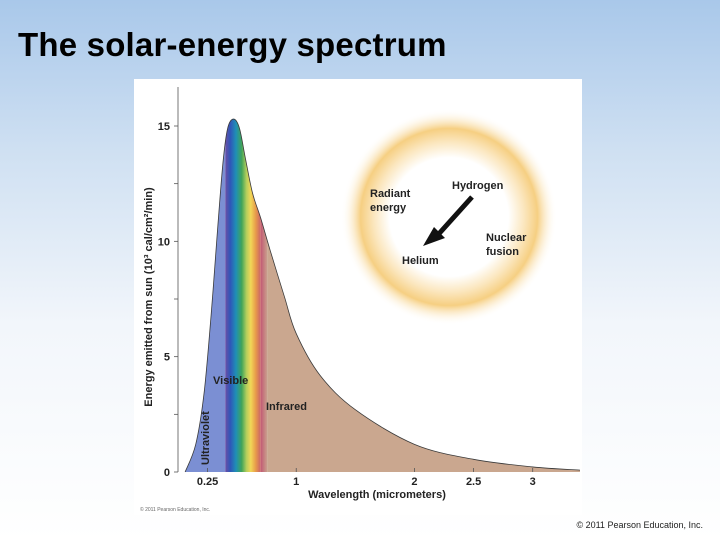  Describe the element at coordinates (434, 236) in the screenshot. I see `inset-arrow-head` at that location.